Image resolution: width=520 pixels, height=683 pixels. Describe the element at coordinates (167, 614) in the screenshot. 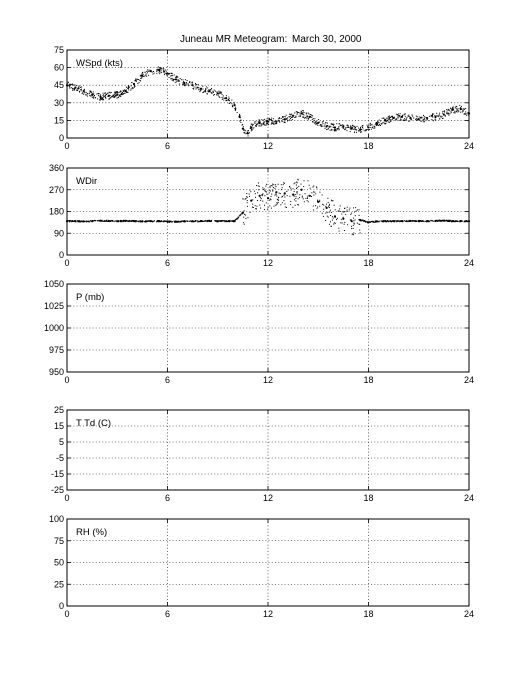

I see `x-tick-label: 6` at that location.